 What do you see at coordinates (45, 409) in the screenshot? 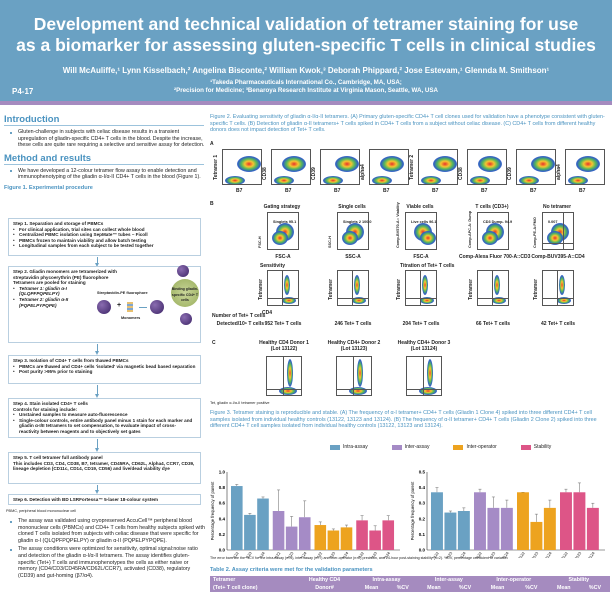
I see `step-subtitle: Controls for staining include:` at bounding box center [45, 409].